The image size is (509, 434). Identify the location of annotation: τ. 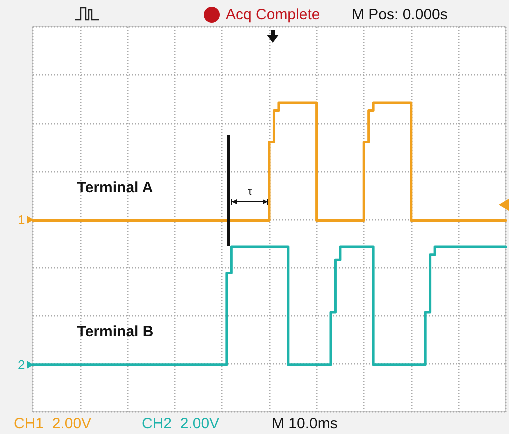
(250, 192).